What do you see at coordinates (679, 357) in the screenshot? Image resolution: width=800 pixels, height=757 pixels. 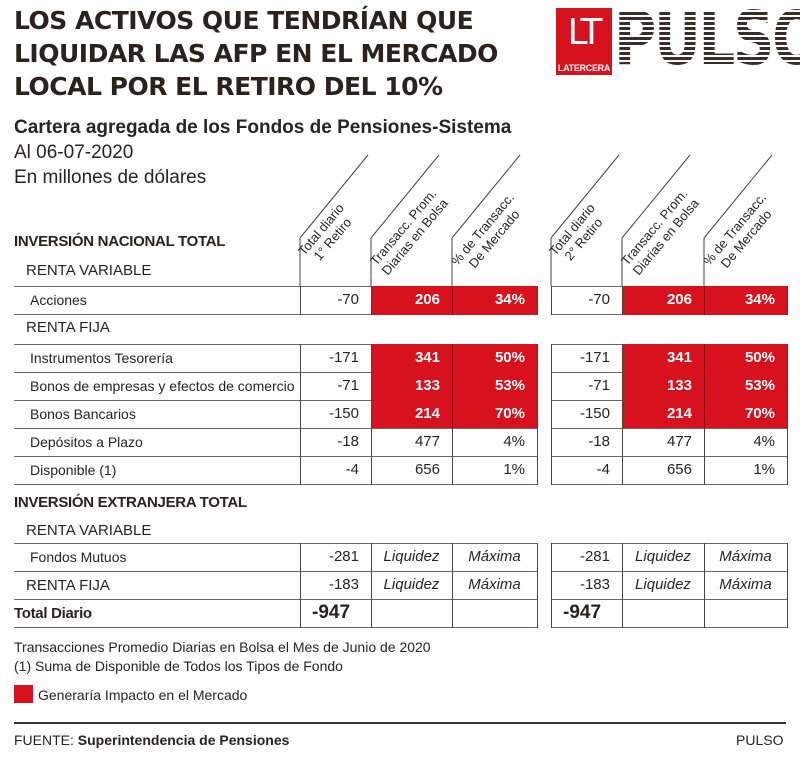 I see `transacc-cell-2: 341` at bounding box center [679, 357].